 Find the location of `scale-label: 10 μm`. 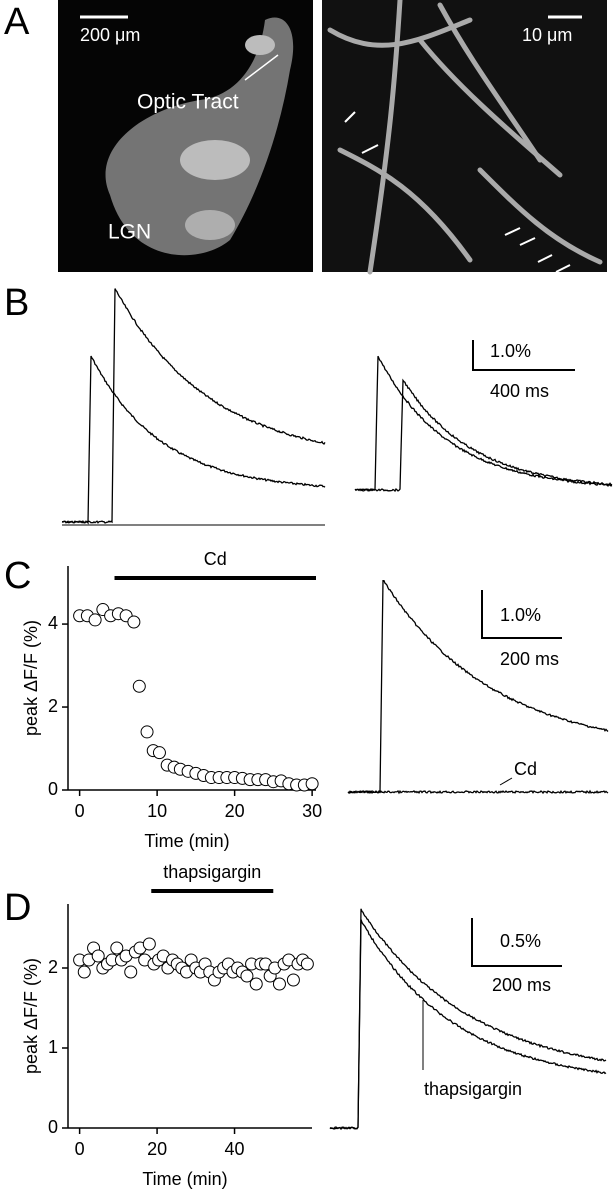

scale-label: 10 μm is located at coordinates (547, 35).